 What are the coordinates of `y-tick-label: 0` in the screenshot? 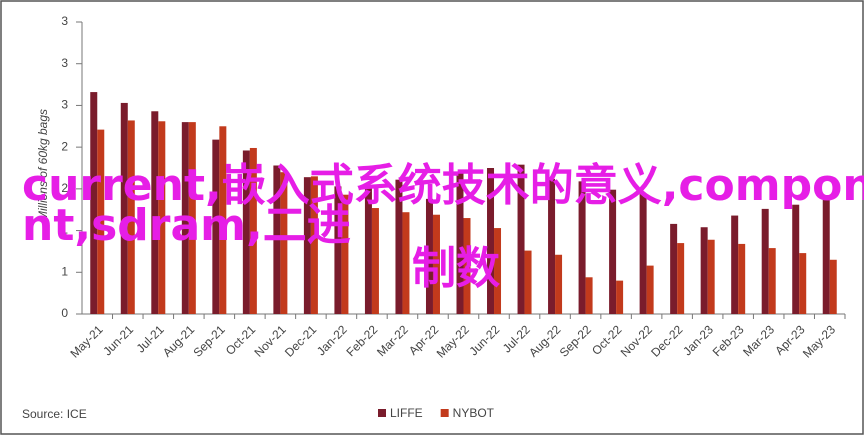 It's located at (64, 313).